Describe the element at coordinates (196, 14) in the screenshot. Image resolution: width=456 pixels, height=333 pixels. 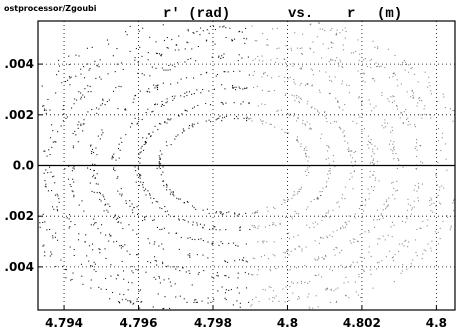
I see `title-quantity-y: r' (rad)` at that location.